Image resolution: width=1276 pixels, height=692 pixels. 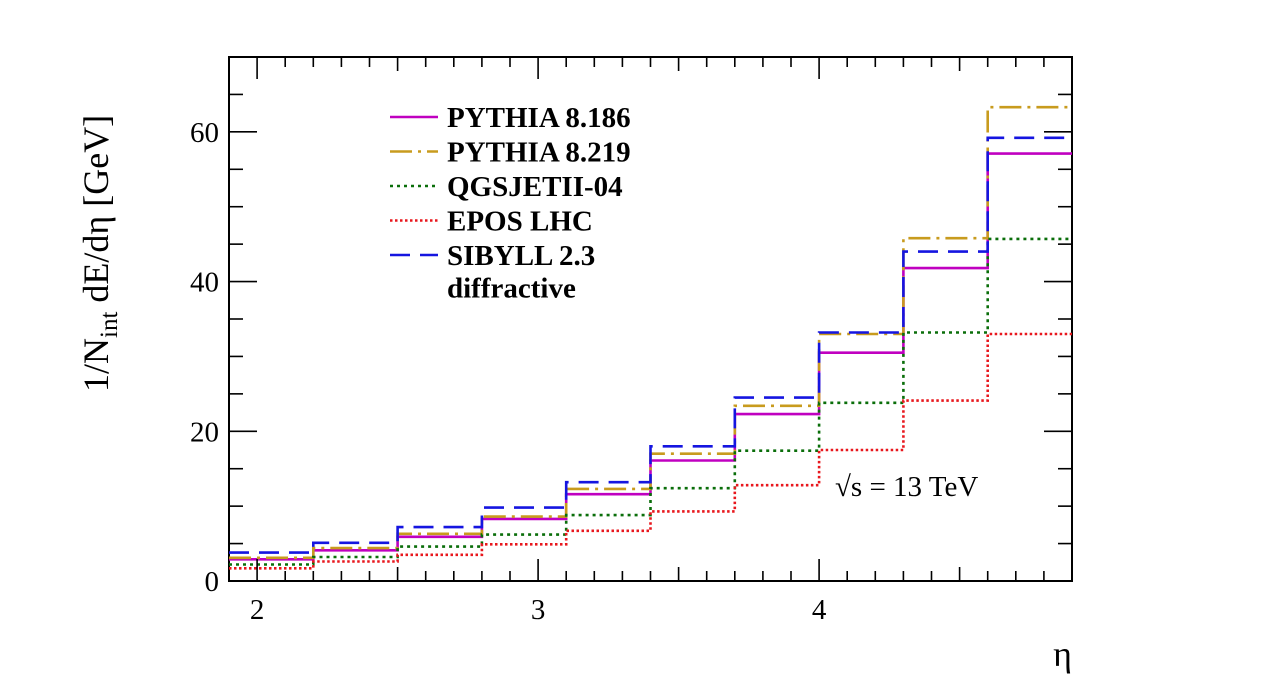 What do you see at coordinates (920, 487) in the screenshot?
I see `energy-value: = 13 TeV` at bounding box center [920, 487].